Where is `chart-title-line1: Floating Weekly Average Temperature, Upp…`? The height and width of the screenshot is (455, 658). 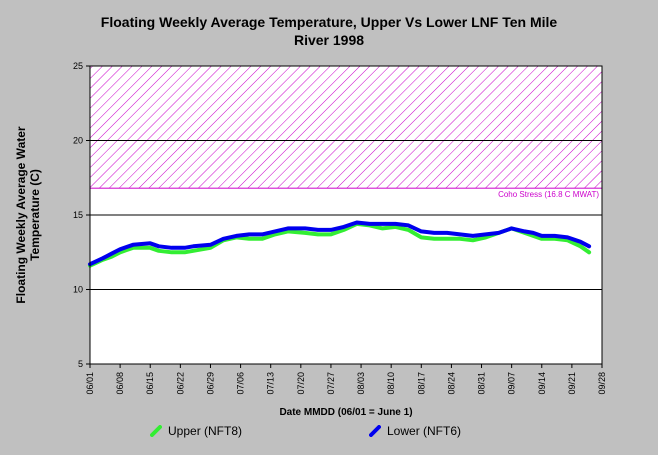
chart-title-line1: Floating Weekly Average Temperature, Upp… is located at coordinates (329, 22).